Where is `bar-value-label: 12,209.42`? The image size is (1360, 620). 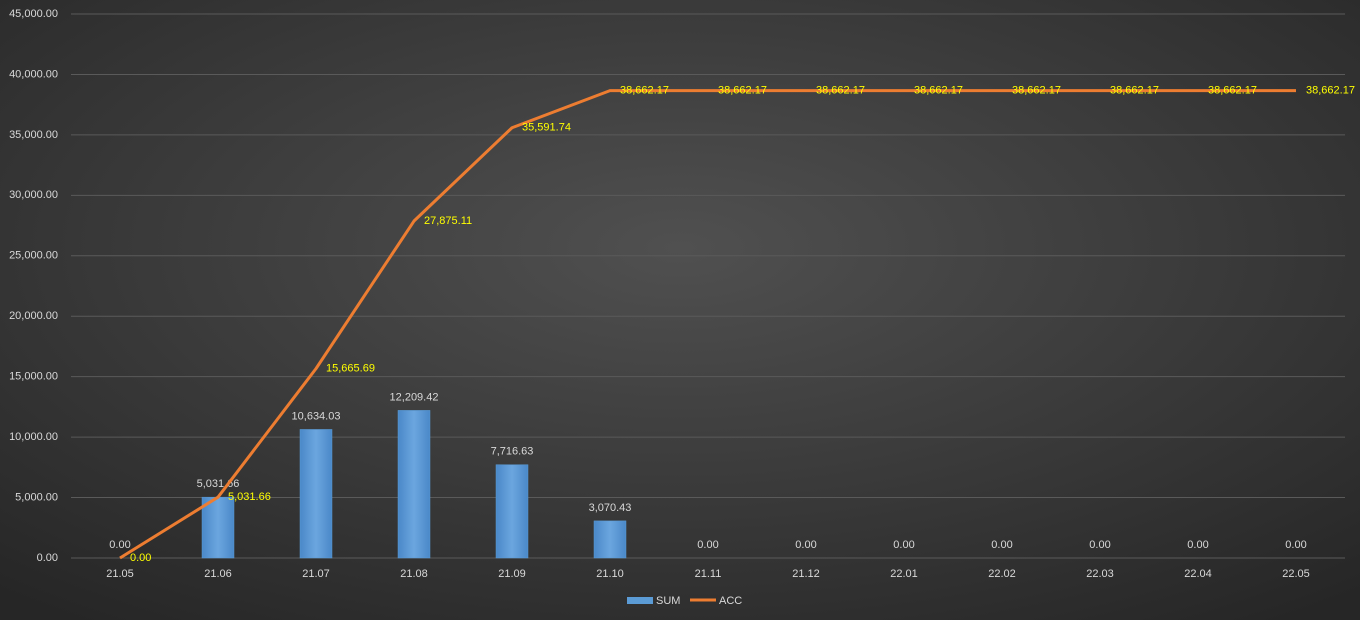
bar-value-label: 12,209.42 is located at coordinates (414, 397).